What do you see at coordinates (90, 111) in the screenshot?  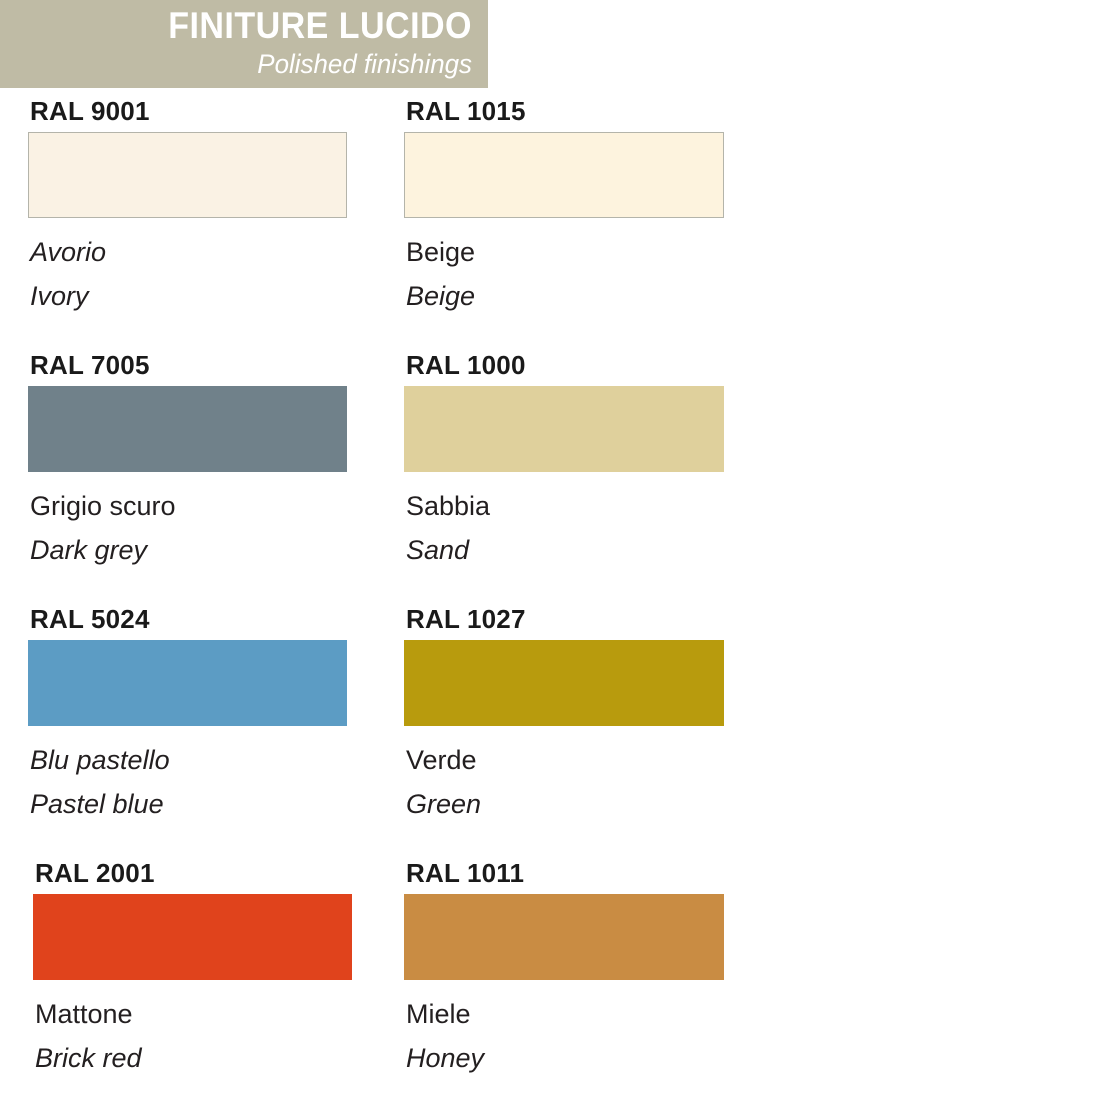 I see `ral-code-label: RAL 9001` at bounding box center [90, 111].